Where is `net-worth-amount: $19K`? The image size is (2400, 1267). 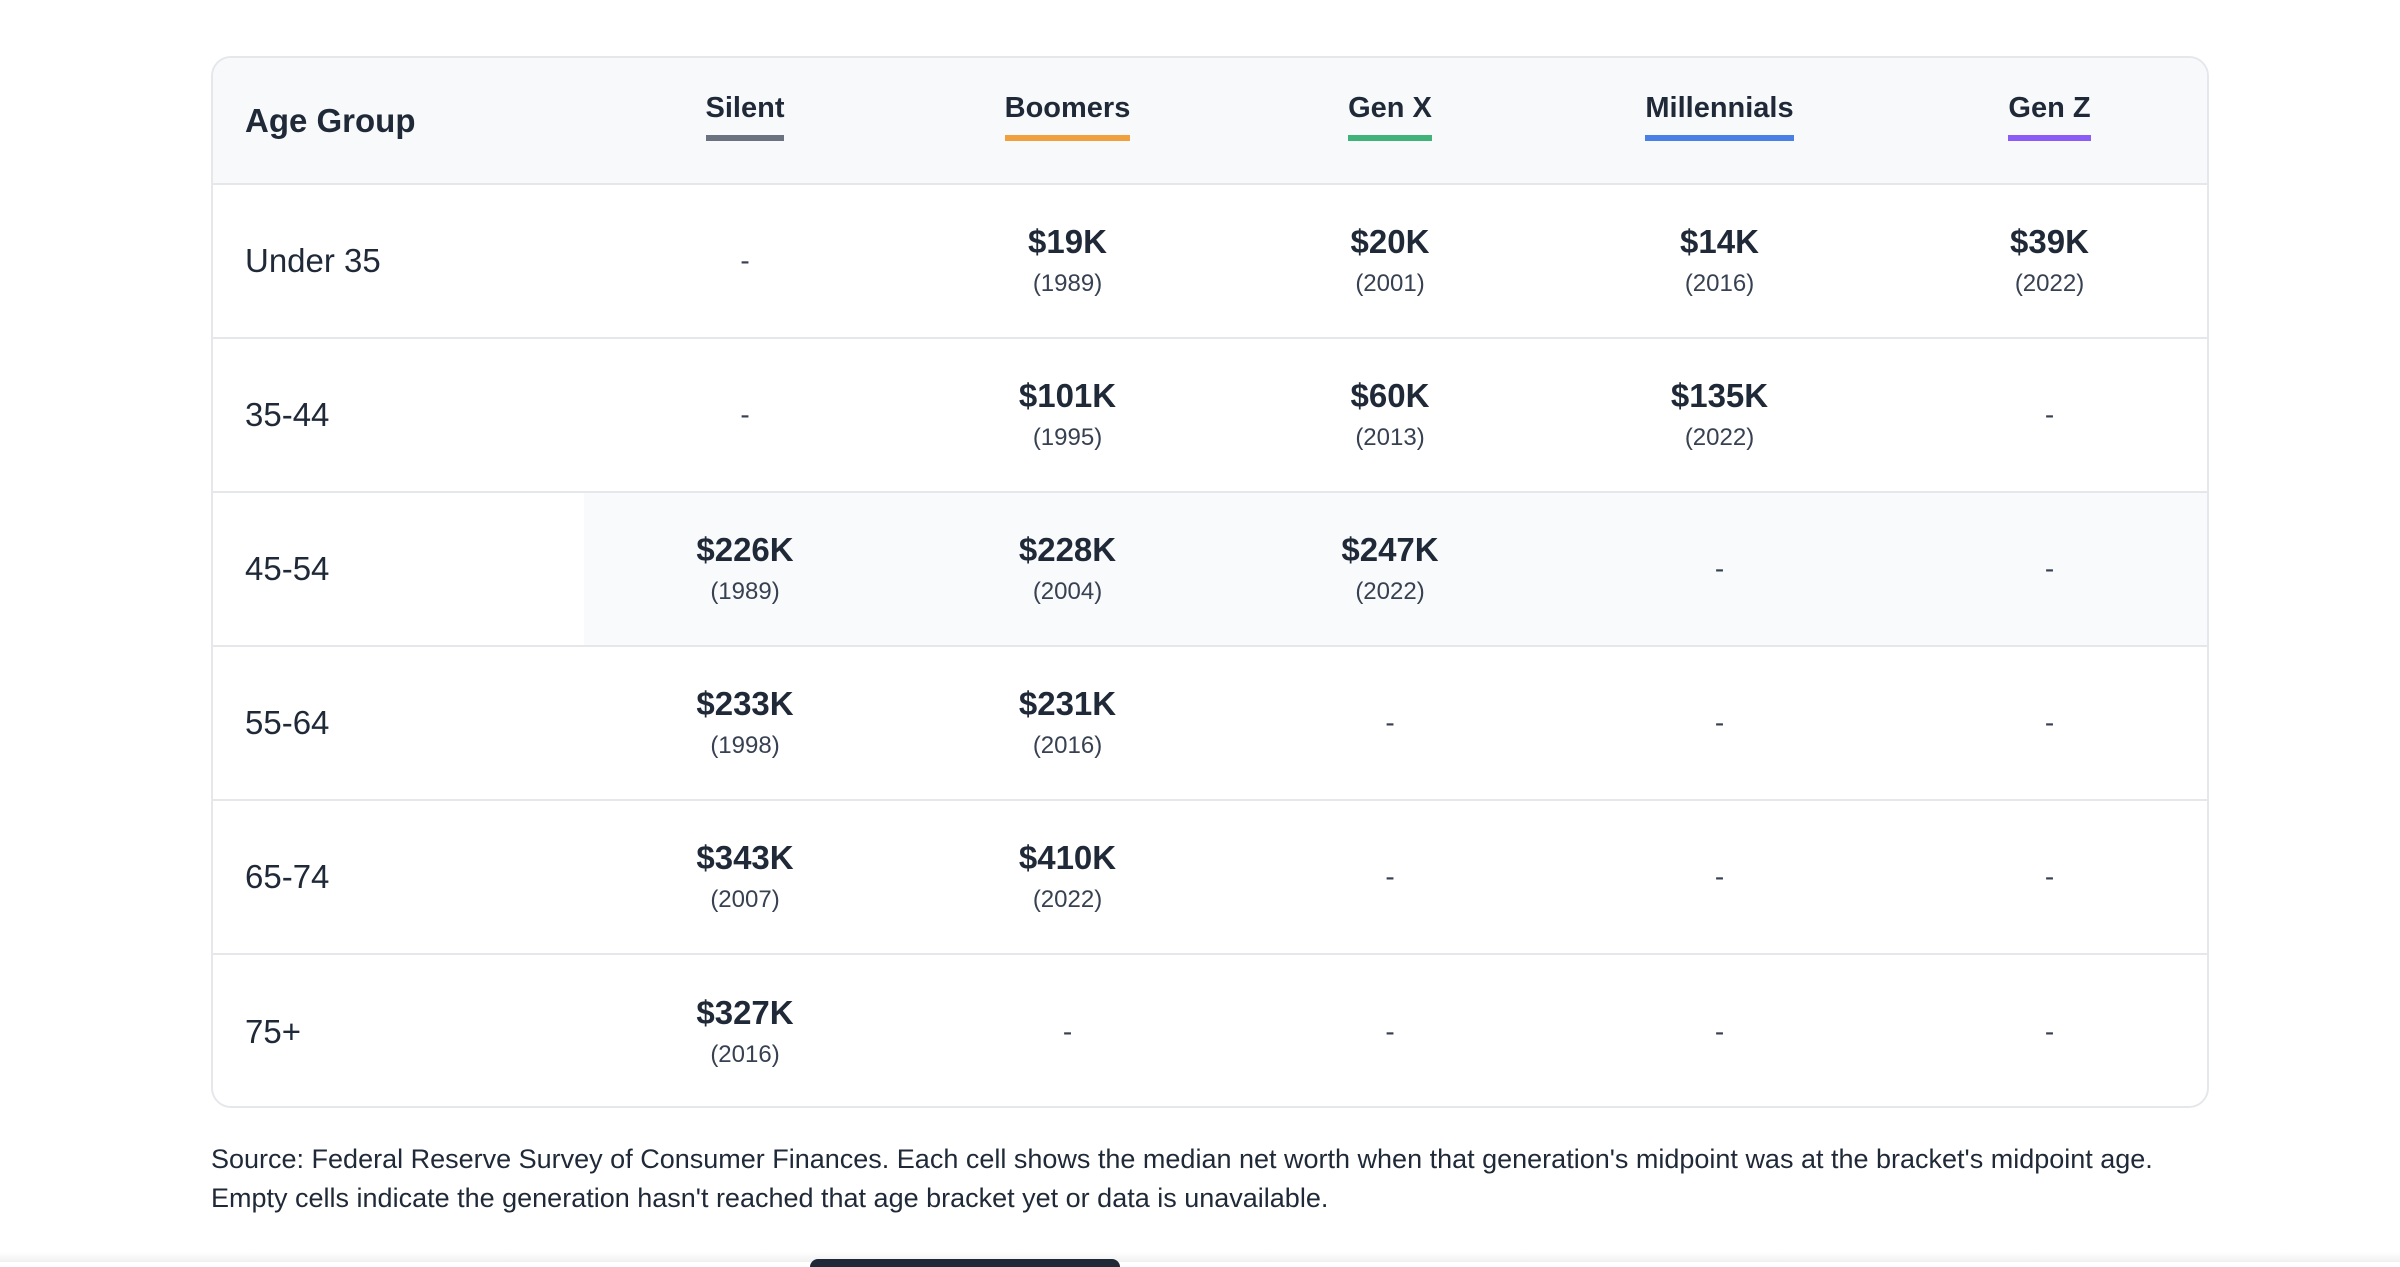 net-worth-amount: $19K is located at coordinates (1067, 241).